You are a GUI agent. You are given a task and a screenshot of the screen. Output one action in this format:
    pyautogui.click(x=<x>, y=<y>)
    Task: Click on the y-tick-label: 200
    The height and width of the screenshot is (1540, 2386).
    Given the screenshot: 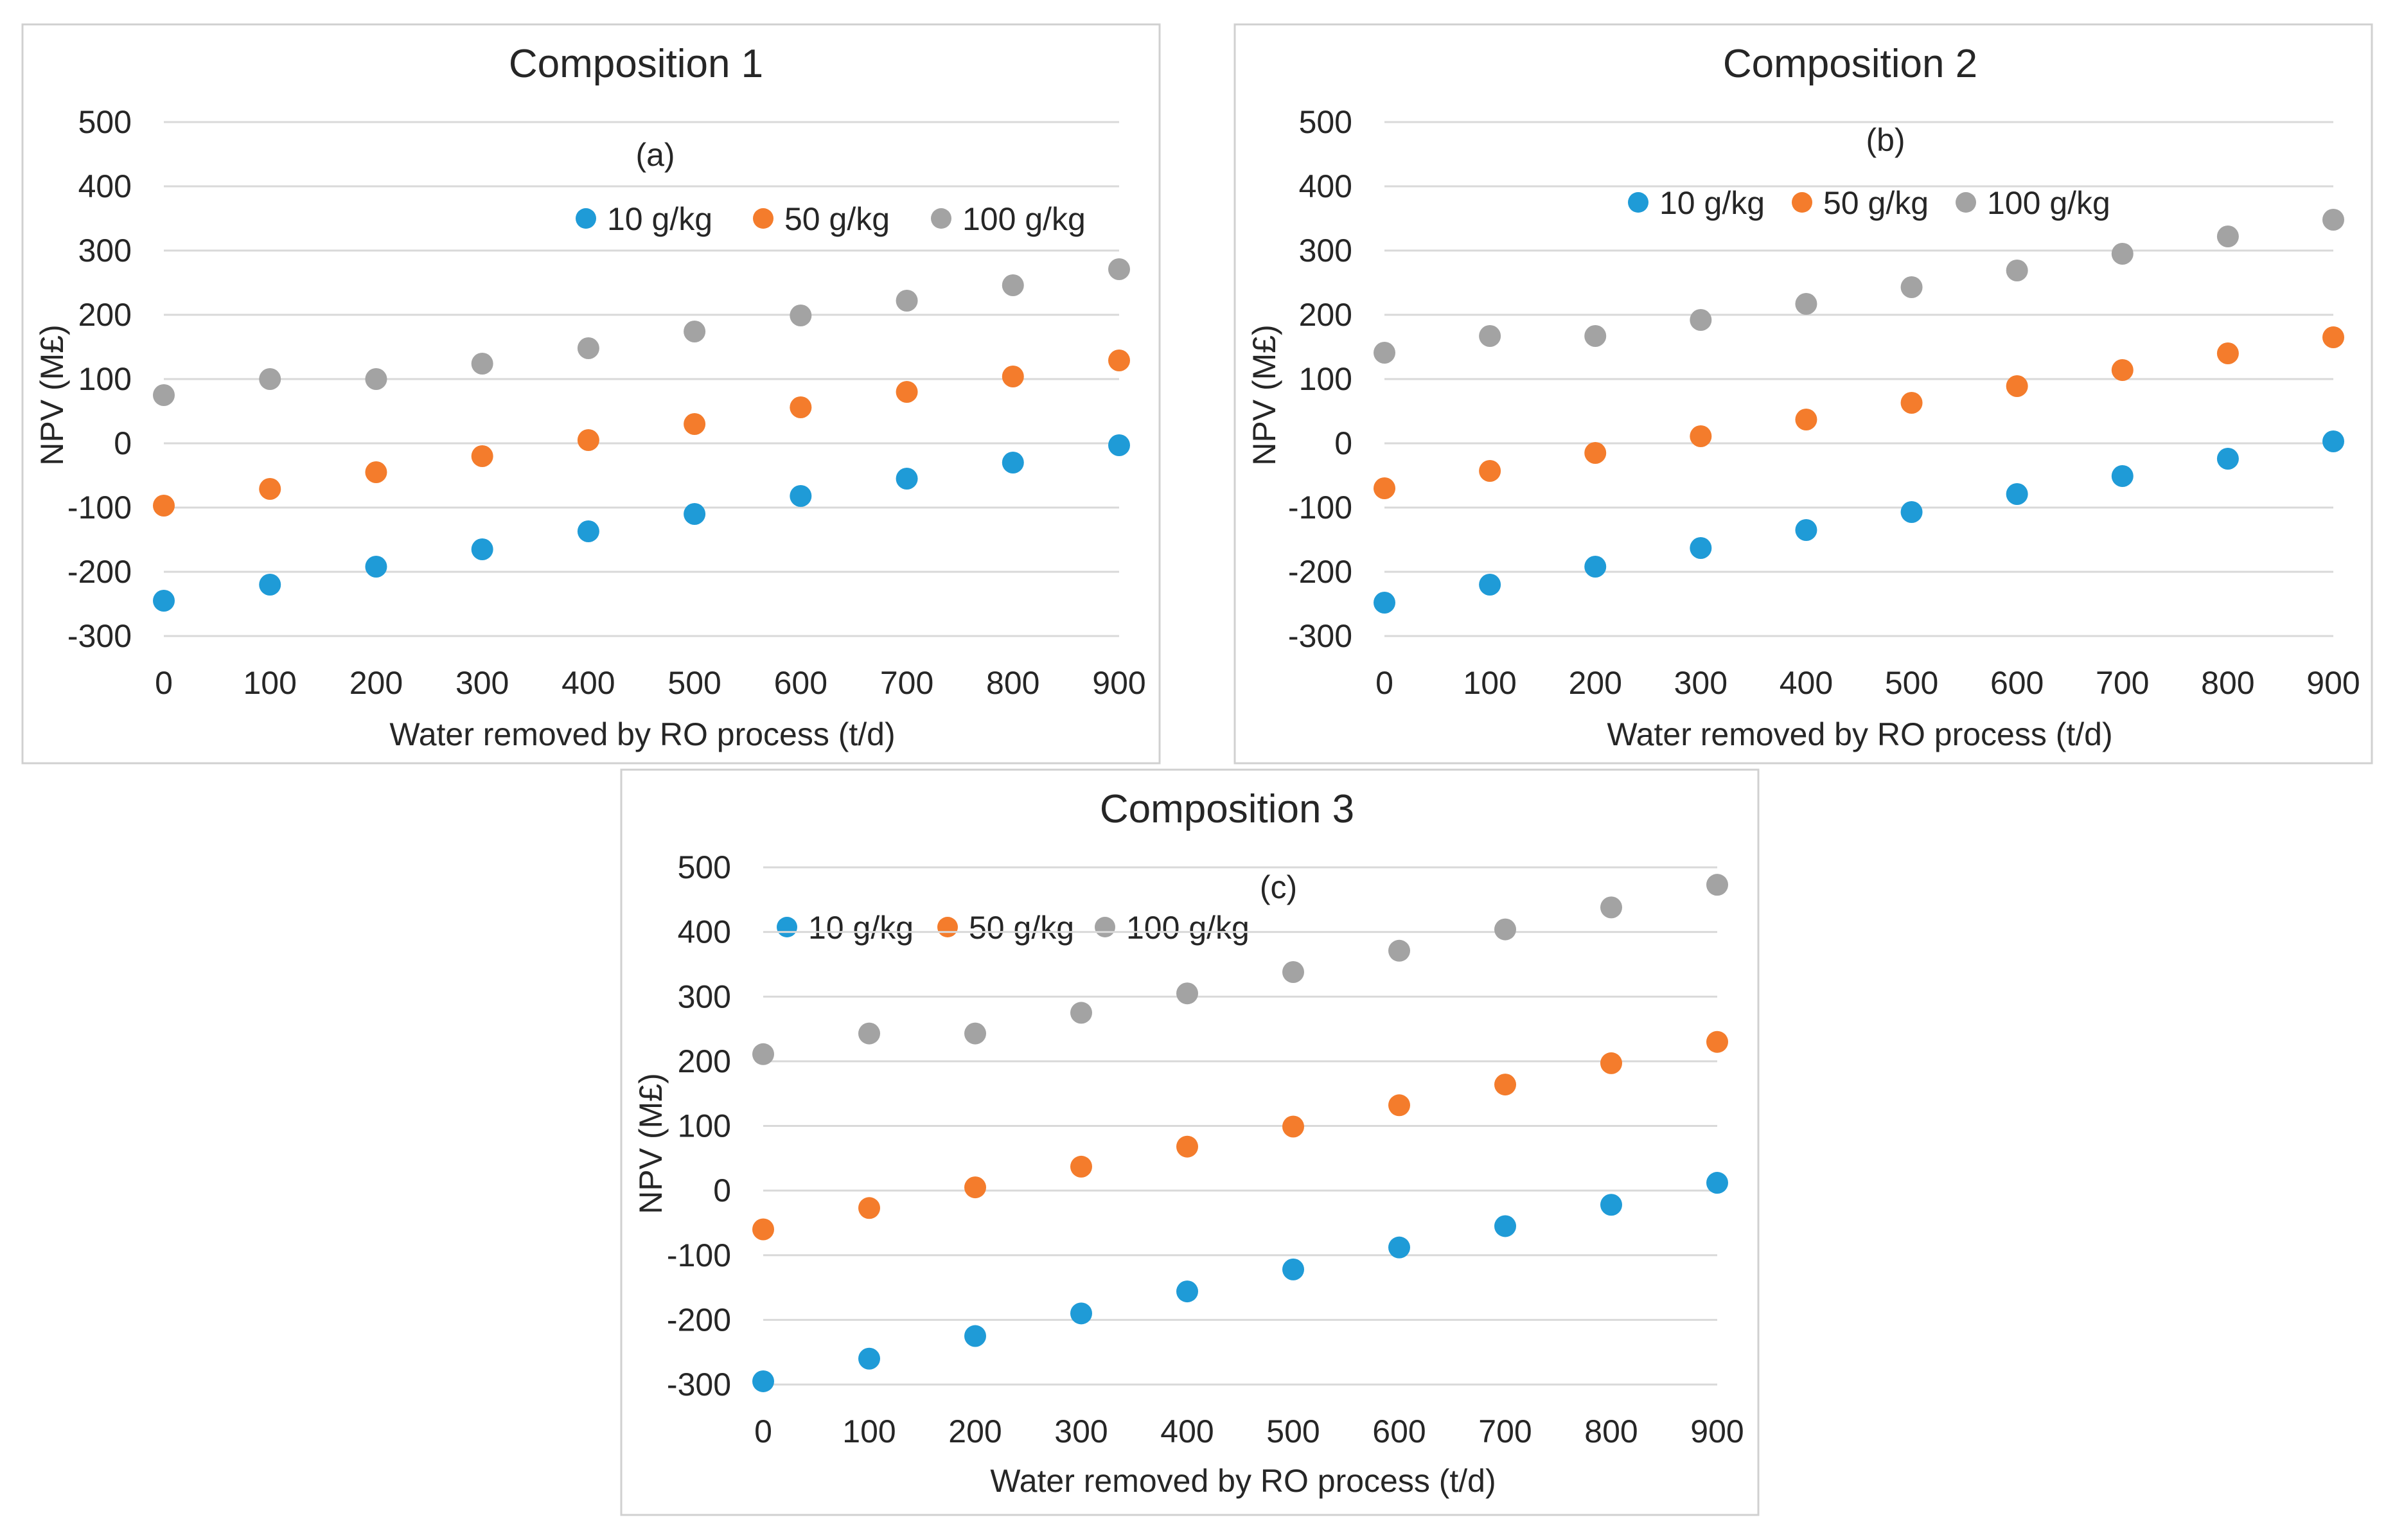 What is the action you would take?
    pyautogui.click(x=704, y=1061)
    